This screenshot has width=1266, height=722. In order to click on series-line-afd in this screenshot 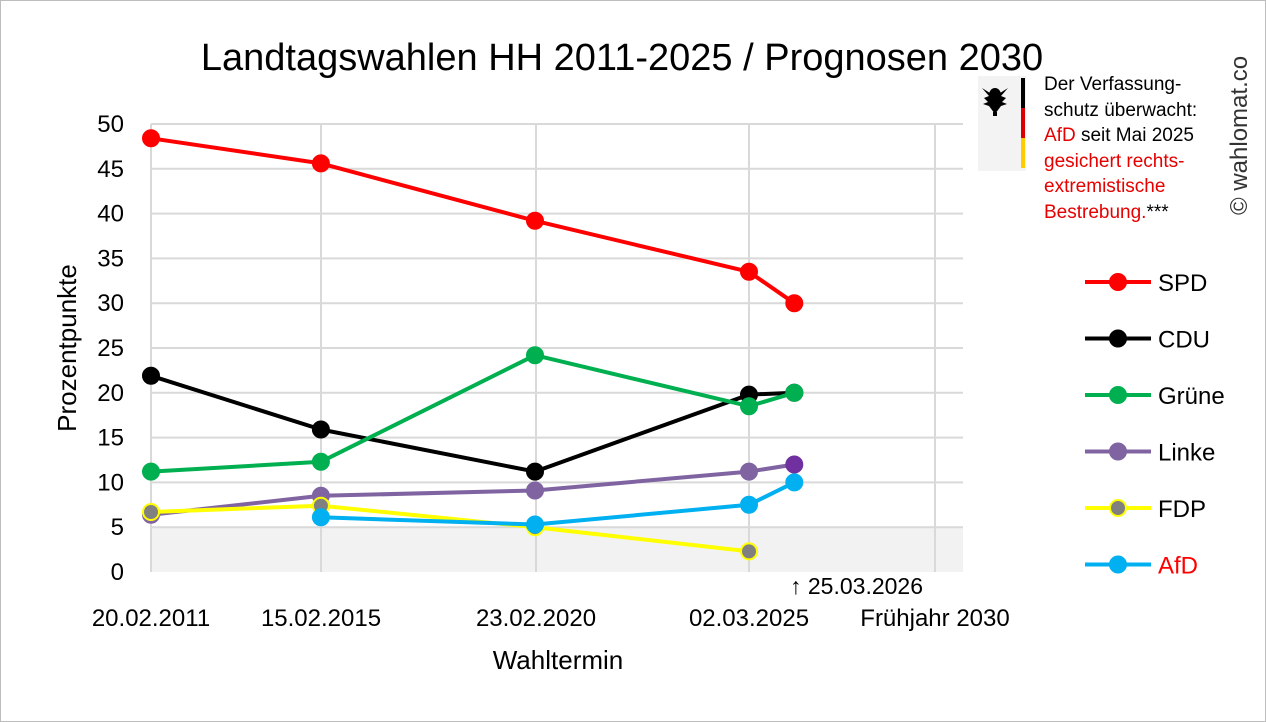, I will do `click(558, 503)`.